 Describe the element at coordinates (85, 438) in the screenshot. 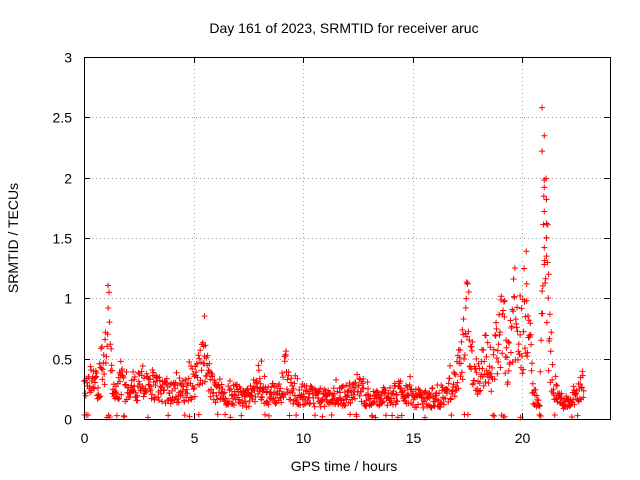

I see `x-tick-label: 0` at that location.